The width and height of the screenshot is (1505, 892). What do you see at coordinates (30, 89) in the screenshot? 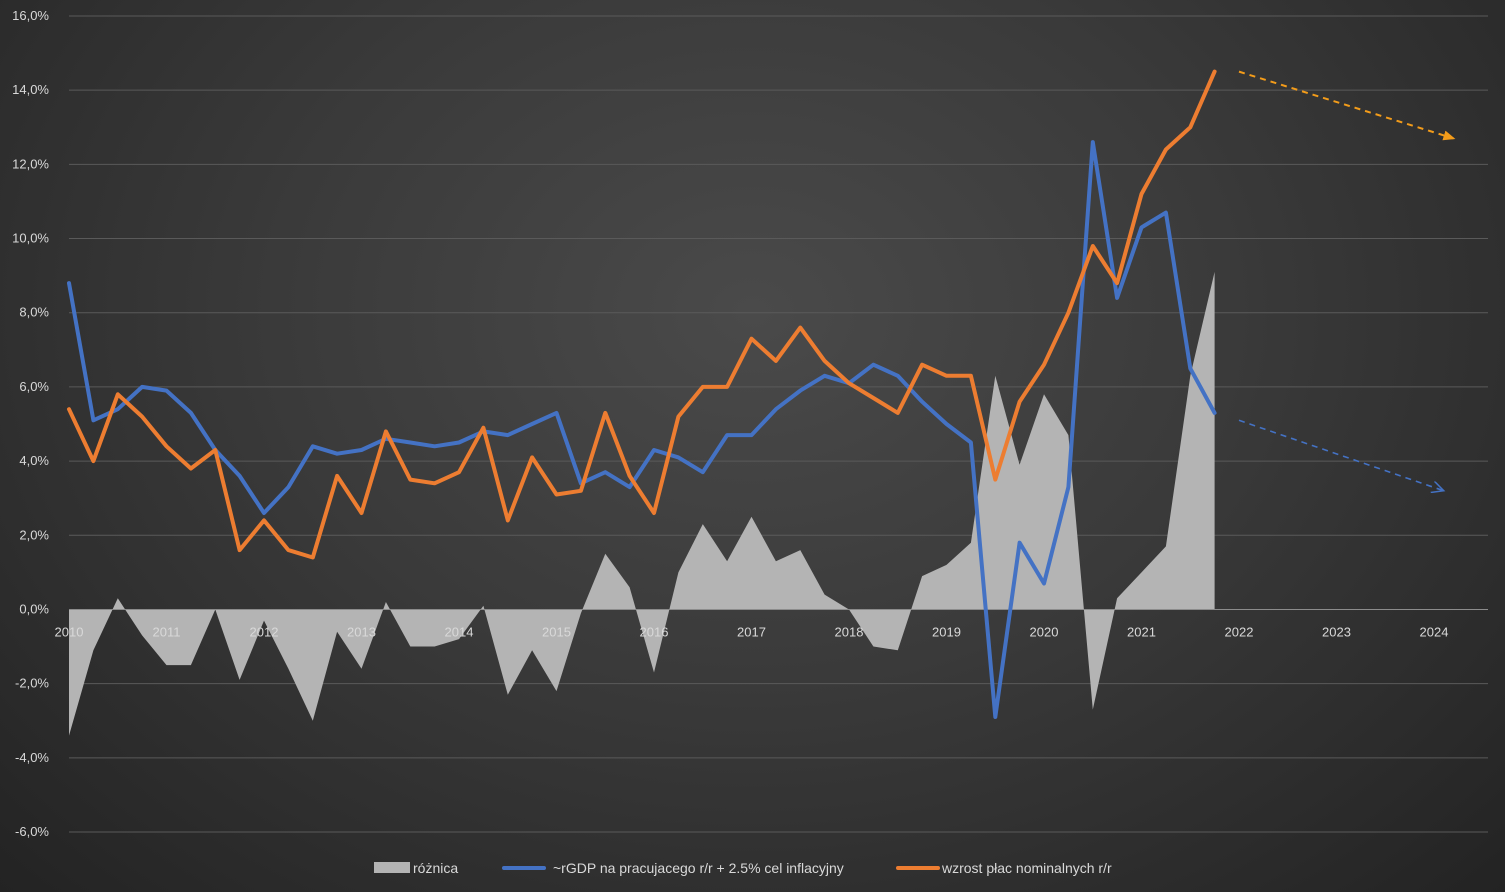
I see `y-tick-label: 14,0%` at bounding box center [30, 89].